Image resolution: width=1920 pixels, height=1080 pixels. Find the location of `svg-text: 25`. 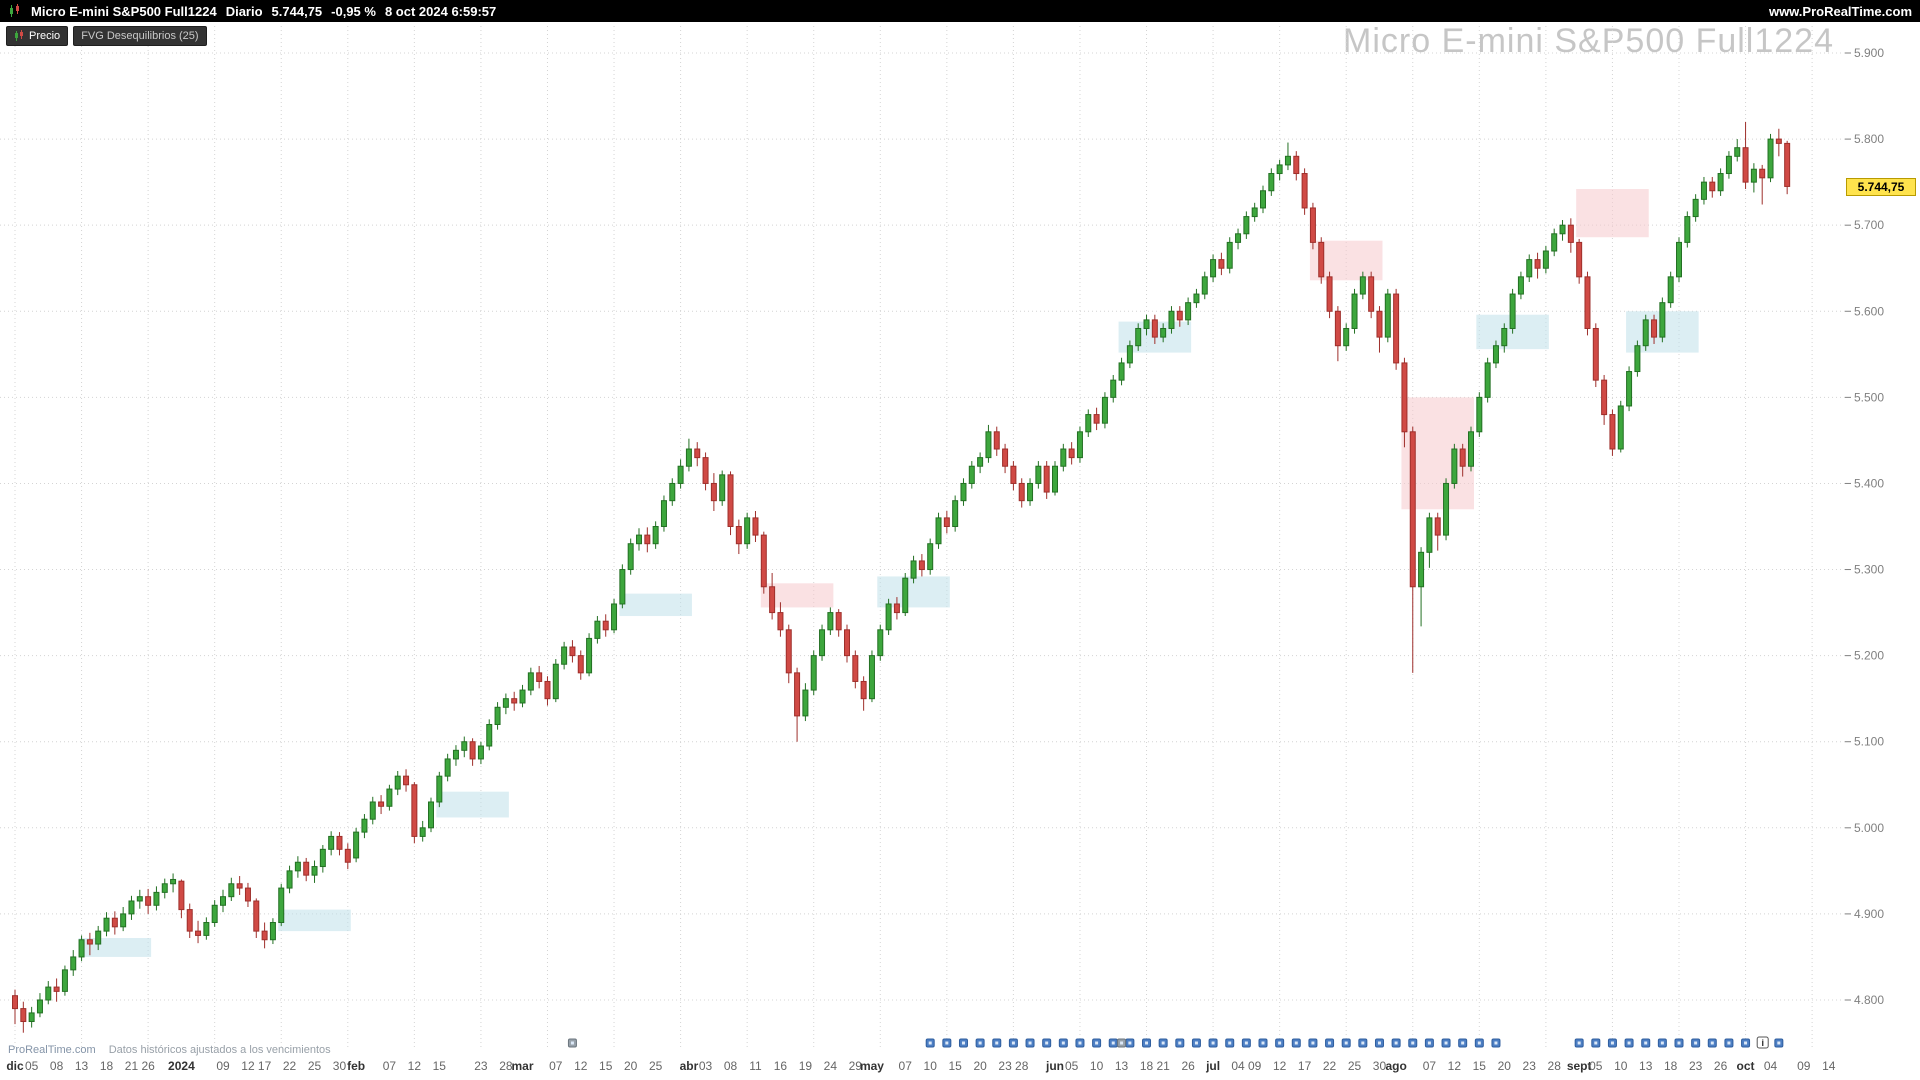

svg-text: 25 is located at coordinates (656, 1066).